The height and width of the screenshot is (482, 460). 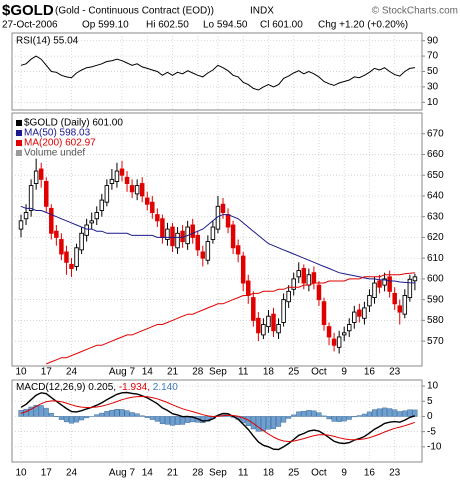 I want to click on y-tick-label: 580, so click(x=435, y=320).